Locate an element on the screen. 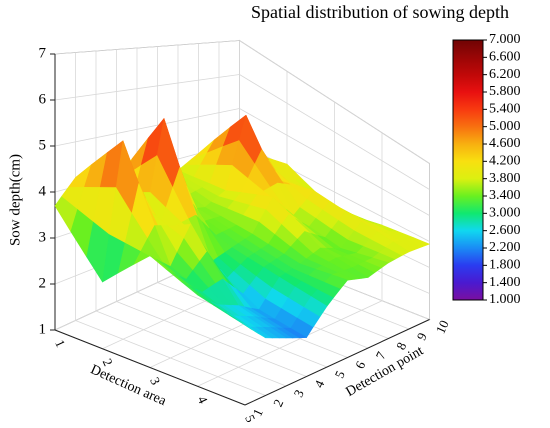 This screenshot has height=428, width=550. x-tick-label: 1 is located at coordinates (60, 343).